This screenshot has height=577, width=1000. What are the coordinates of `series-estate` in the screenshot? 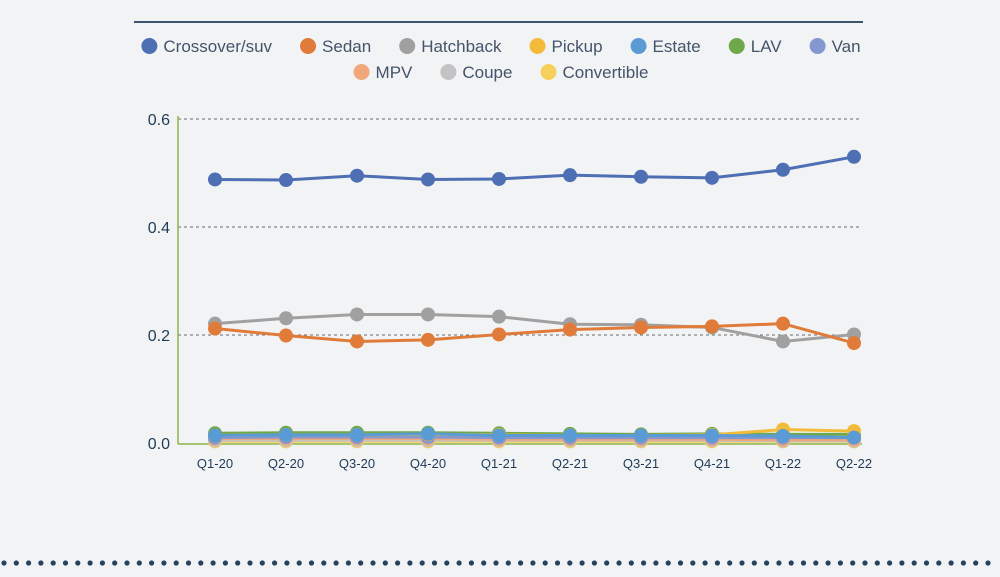 It's located at (534, 435).